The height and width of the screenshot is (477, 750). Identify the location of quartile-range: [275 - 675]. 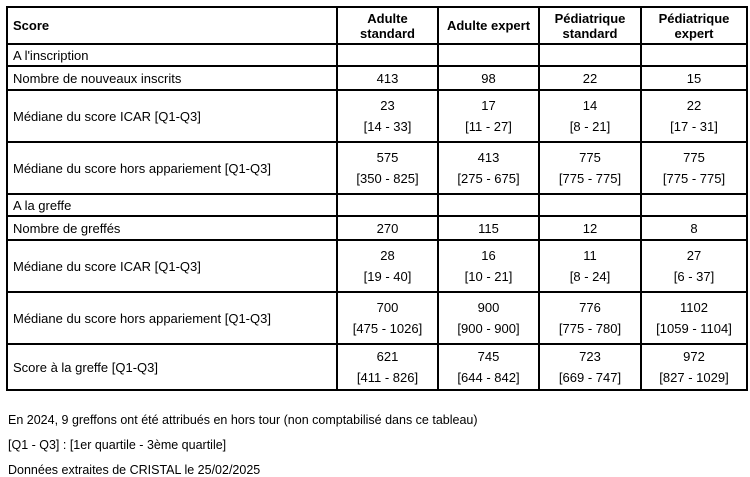
(488, 178).